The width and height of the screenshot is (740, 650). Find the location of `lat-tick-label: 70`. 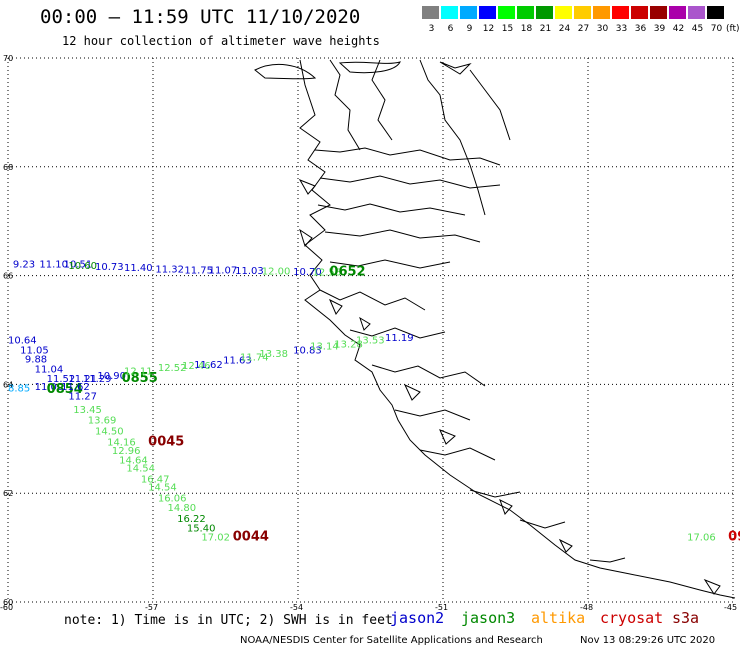

lat-tick-label: 70 is located at coordinates (8, 58).